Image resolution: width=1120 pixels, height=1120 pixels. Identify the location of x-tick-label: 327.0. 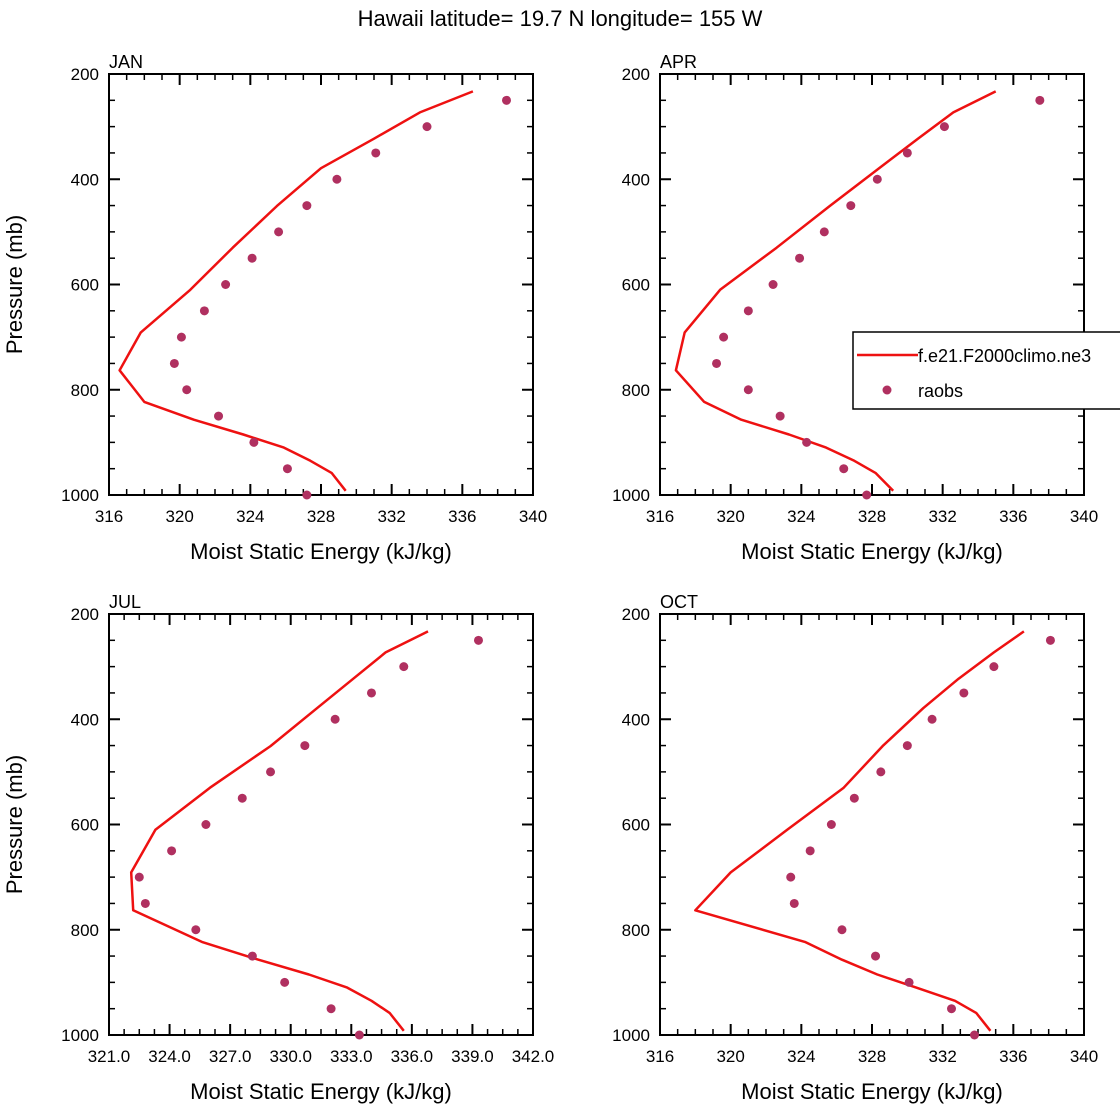
(230, 1056).